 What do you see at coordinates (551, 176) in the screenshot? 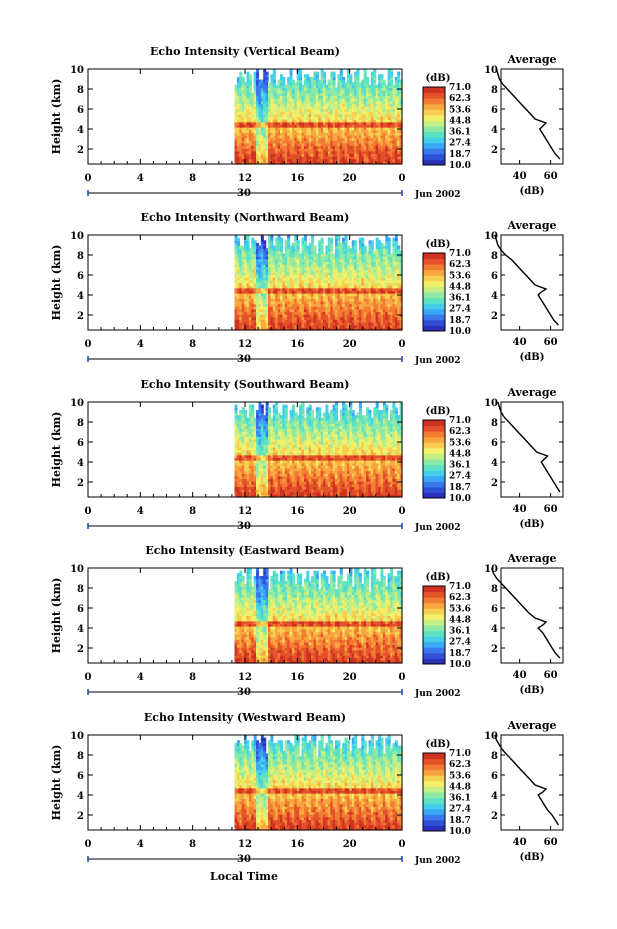
I see `profile-x-tick-label: 60` at bounding box center [551, 176].